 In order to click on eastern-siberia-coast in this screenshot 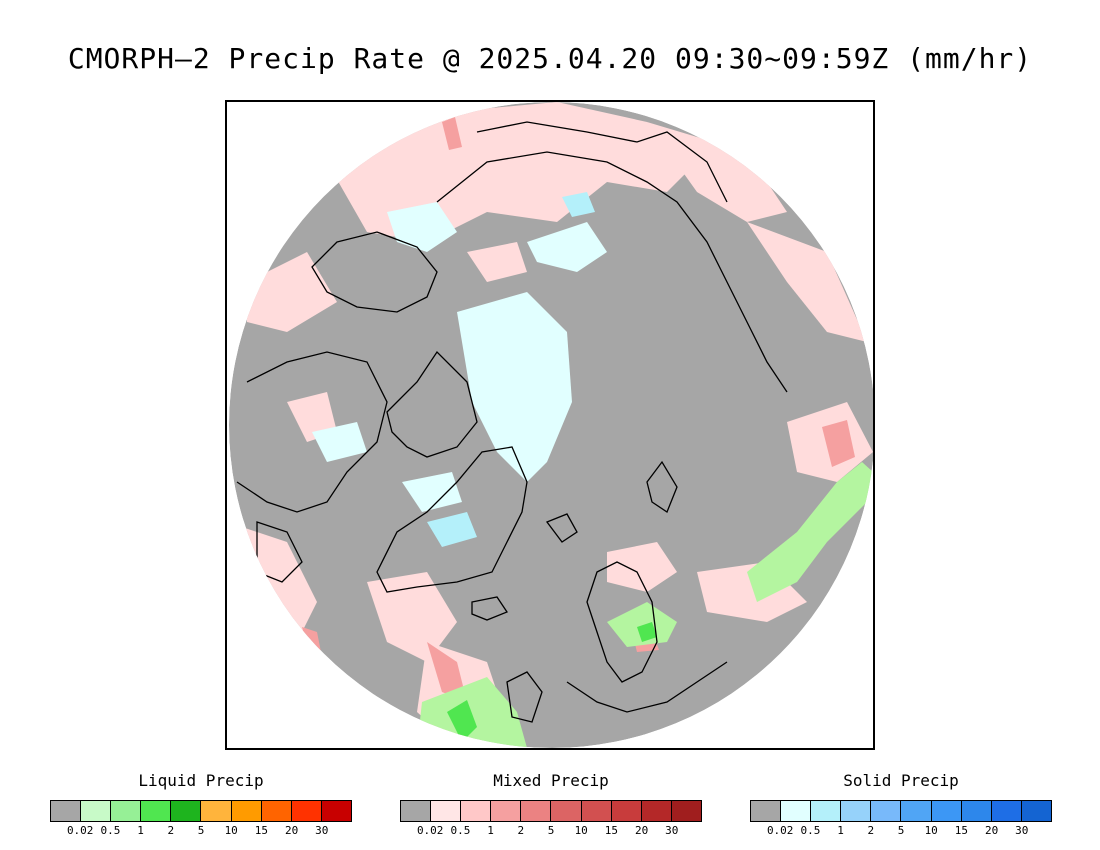, I will do `click(602, 162)`.